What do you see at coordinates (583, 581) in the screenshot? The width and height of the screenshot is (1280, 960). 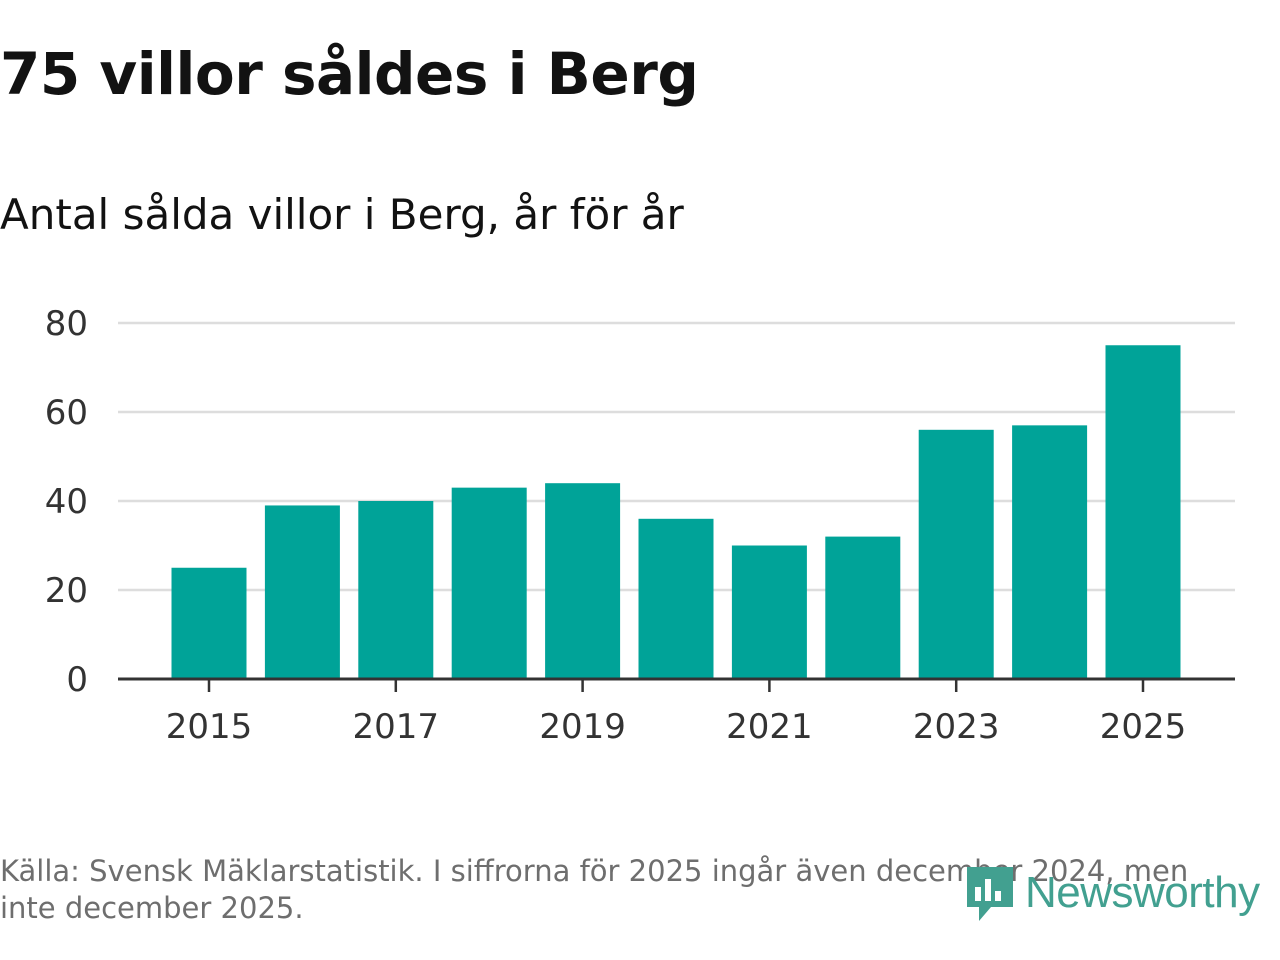 I see `bar-2019` at bounding box center [583, 581].